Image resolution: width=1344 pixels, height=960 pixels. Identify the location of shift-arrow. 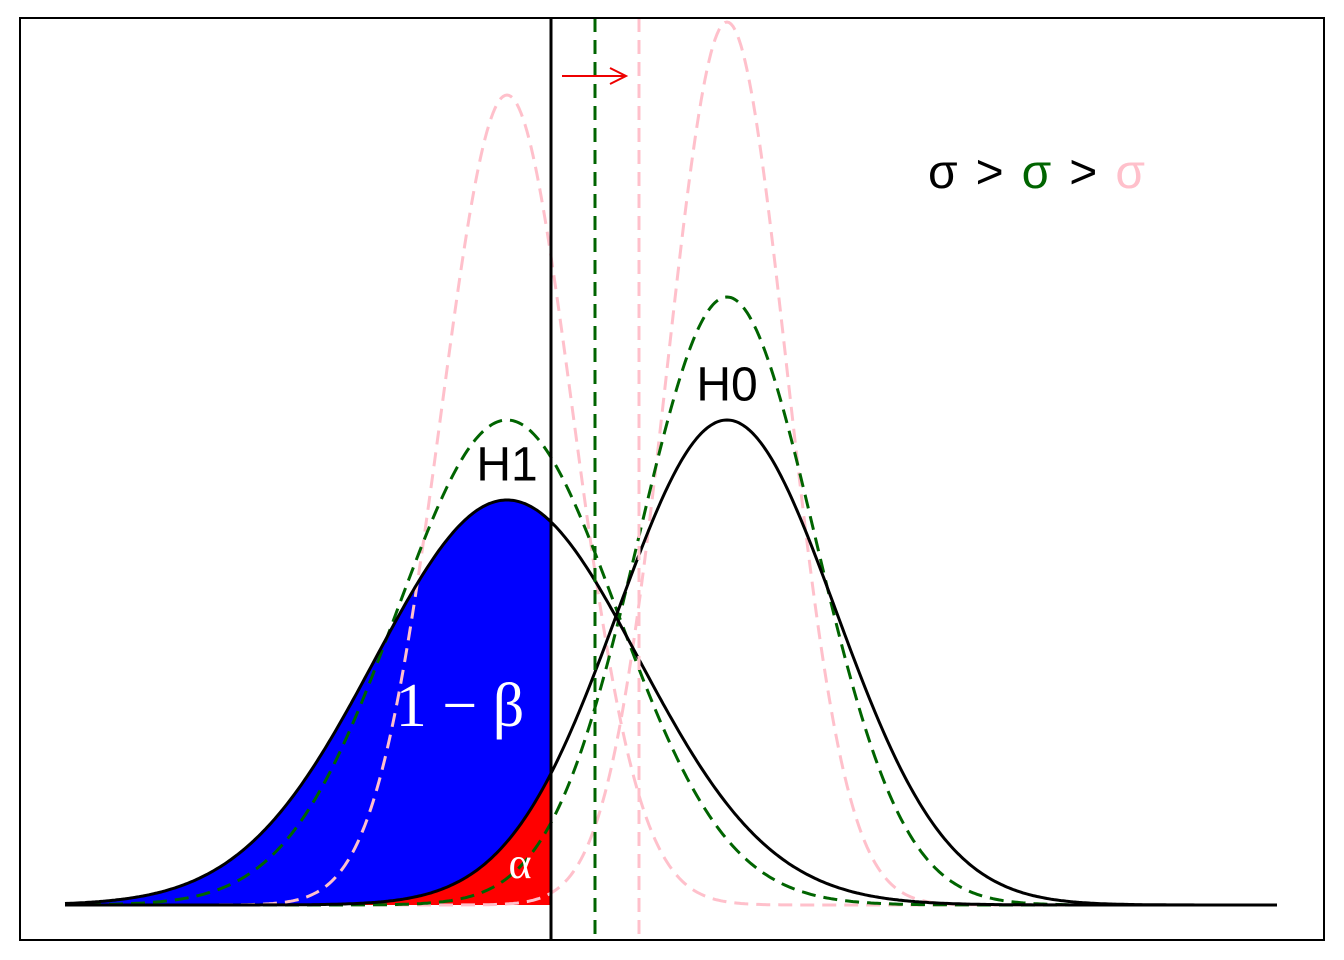
(595, 76).